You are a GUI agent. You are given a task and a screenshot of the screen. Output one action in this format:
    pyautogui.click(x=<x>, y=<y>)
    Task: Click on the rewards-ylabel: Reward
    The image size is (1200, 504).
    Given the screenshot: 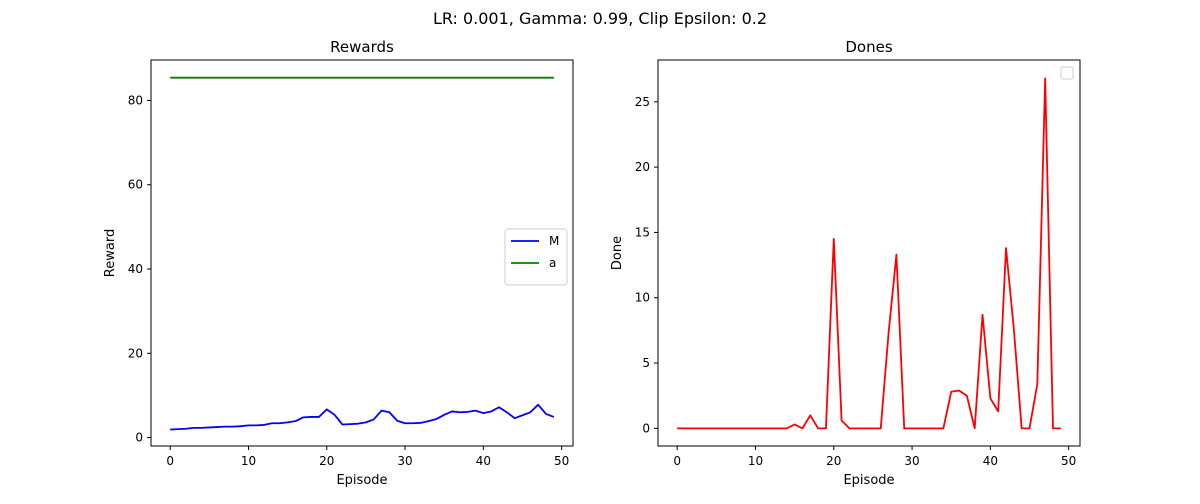 What is the action you would take?
    pyautogui.click(x=110, y=253)
    